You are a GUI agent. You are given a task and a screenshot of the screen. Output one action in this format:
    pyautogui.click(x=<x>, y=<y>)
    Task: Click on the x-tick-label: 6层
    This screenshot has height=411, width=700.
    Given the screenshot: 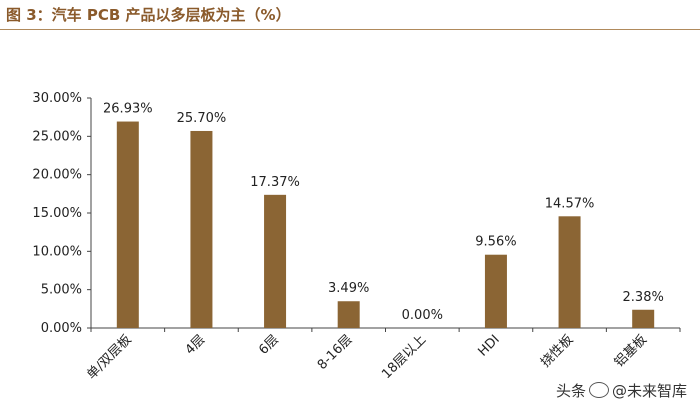 What is the action you would take?
    pyautogui.click(x=269, y=345)
    